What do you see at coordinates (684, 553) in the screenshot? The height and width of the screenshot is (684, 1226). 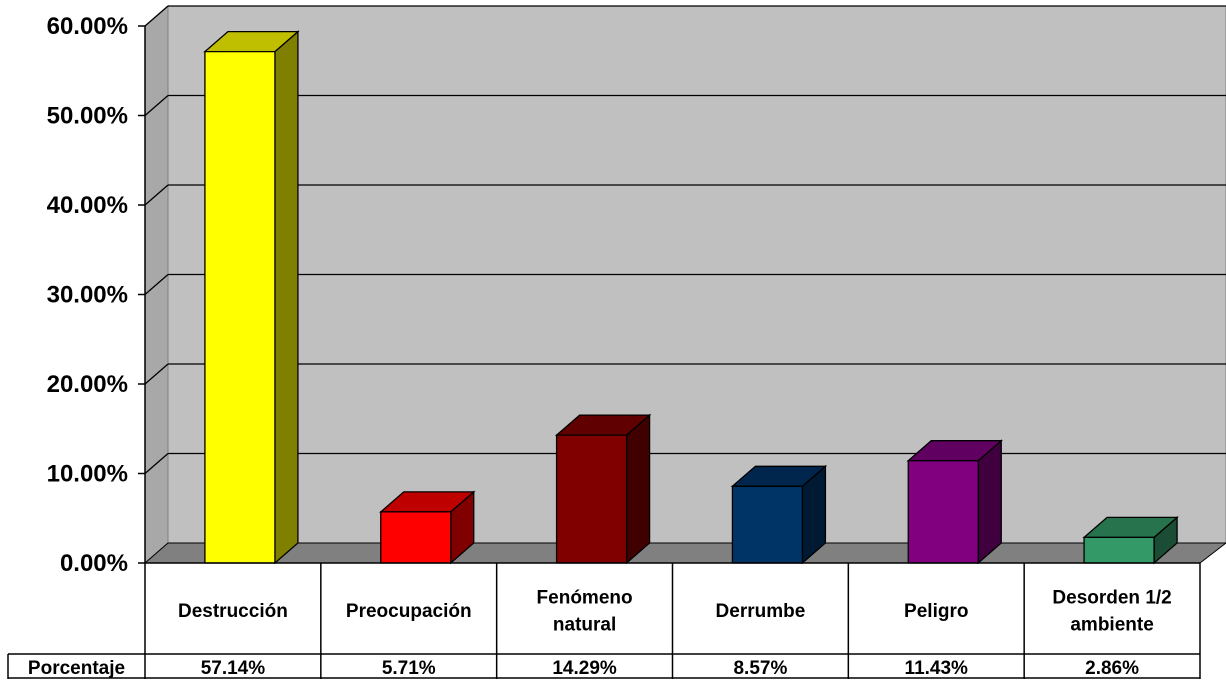 I see `floor` at bounding box center [684, 553].